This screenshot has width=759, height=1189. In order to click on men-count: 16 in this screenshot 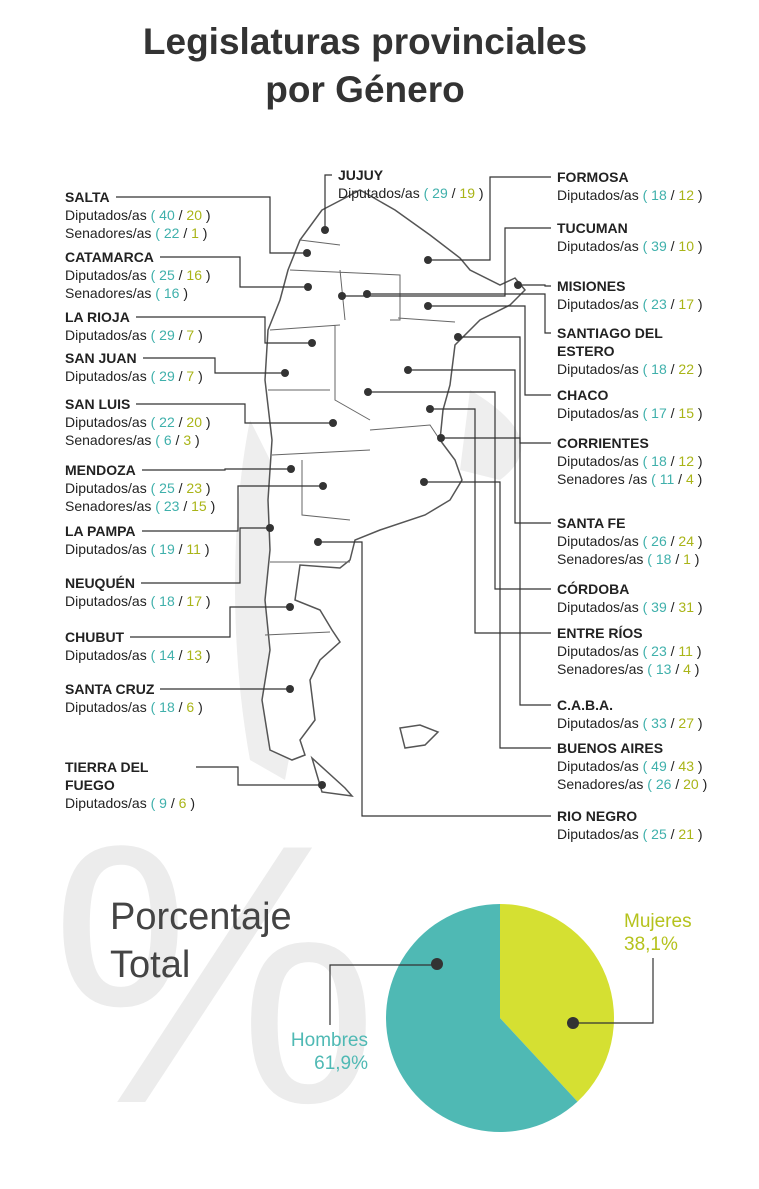, I will do `click(169, 293)`.